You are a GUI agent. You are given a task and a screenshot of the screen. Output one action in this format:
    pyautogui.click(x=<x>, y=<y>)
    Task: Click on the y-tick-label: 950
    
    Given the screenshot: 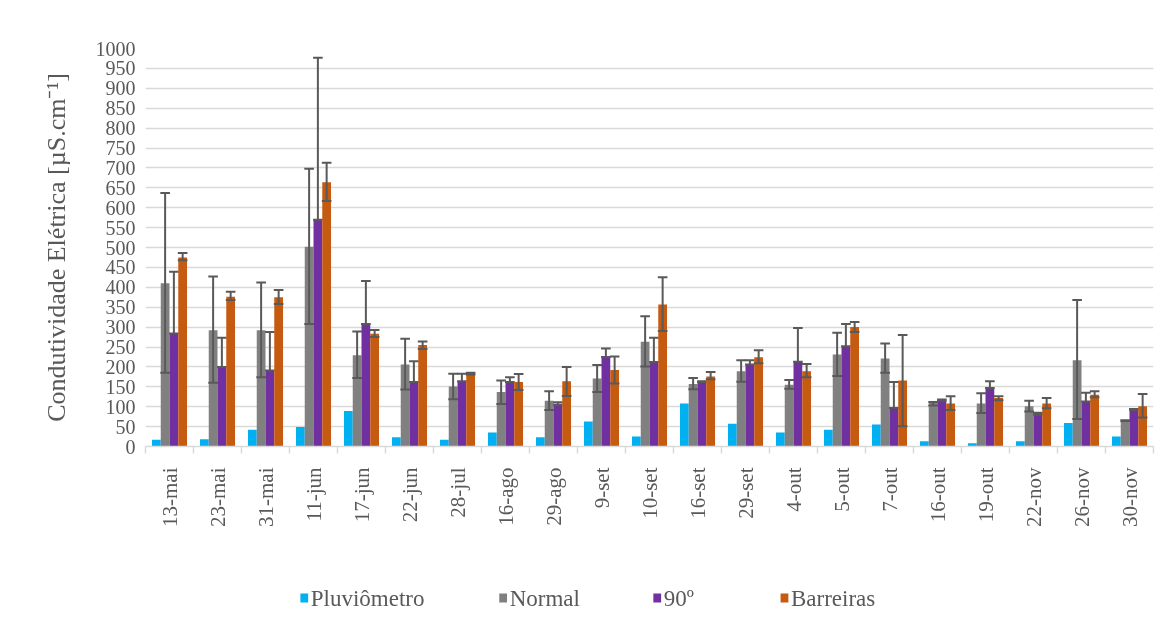 What is the action you would take?
    pyautogui.click(x=120, y=68)
    